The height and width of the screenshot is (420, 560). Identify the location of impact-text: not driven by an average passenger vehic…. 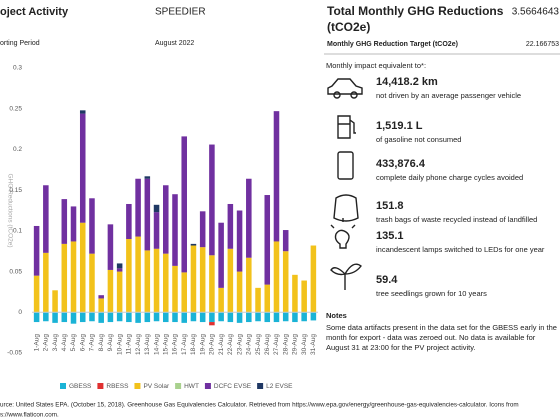
(448, 95).